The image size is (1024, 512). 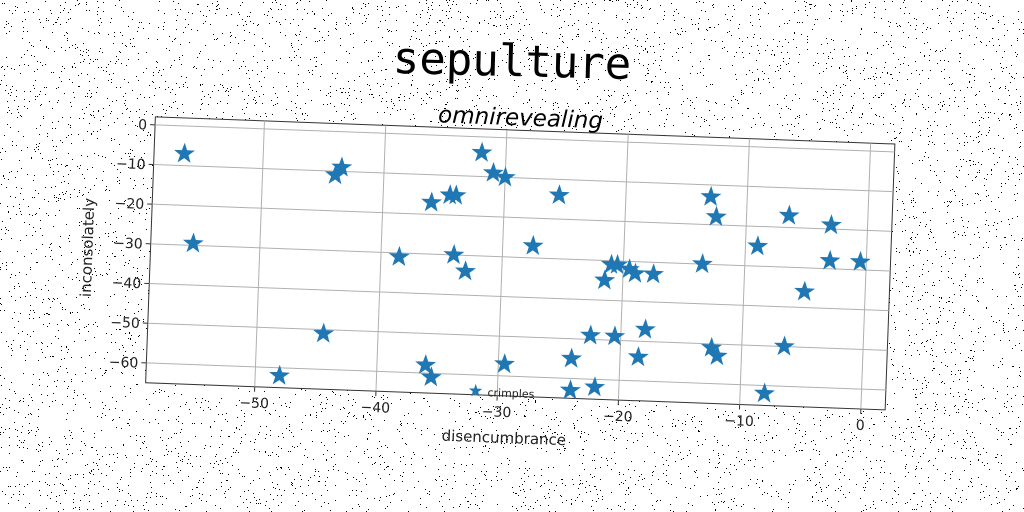 What do you see at coordinates (128, 243) in the screenshot?
I see `y-tick-label: −30` at bounding box center [128, 243].